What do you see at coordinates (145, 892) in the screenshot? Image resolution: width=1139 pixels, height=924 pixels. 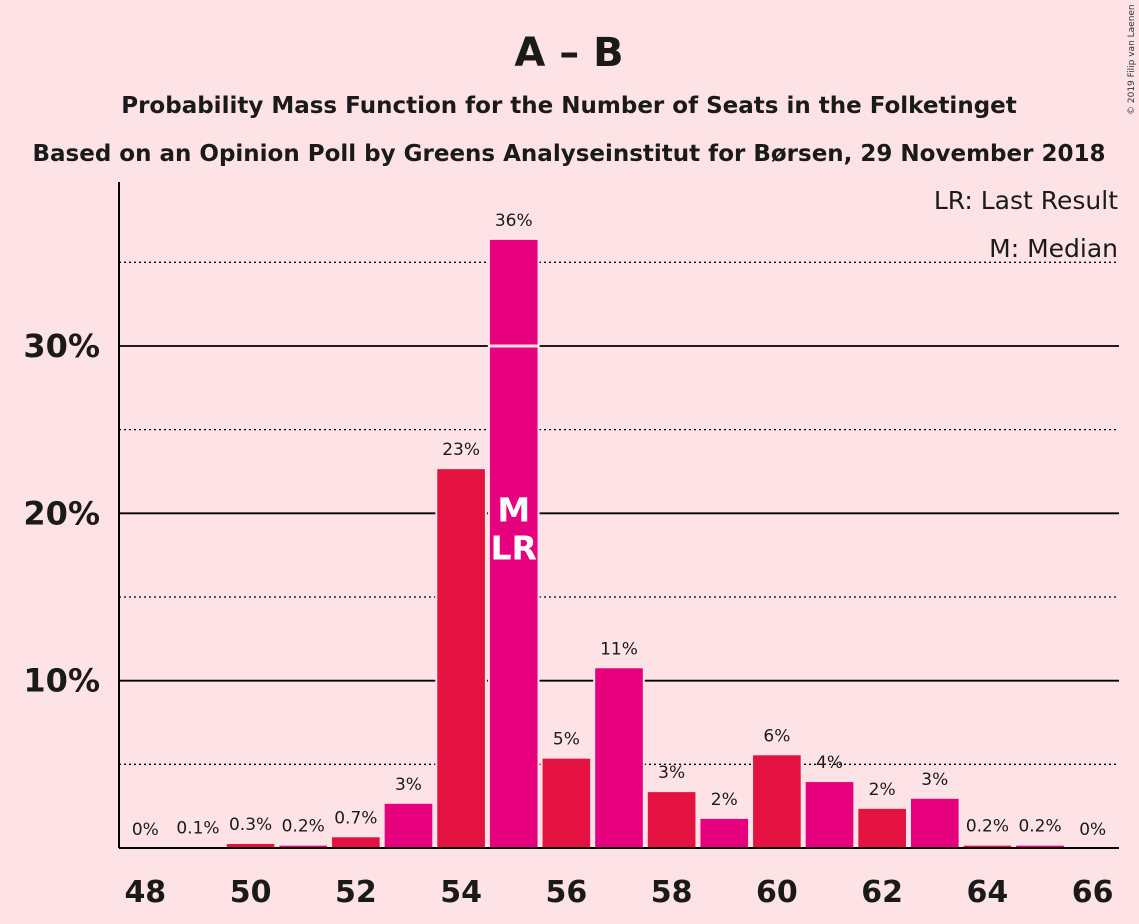 I see `x-tick-label: 48` at bounding box center [145, 892].